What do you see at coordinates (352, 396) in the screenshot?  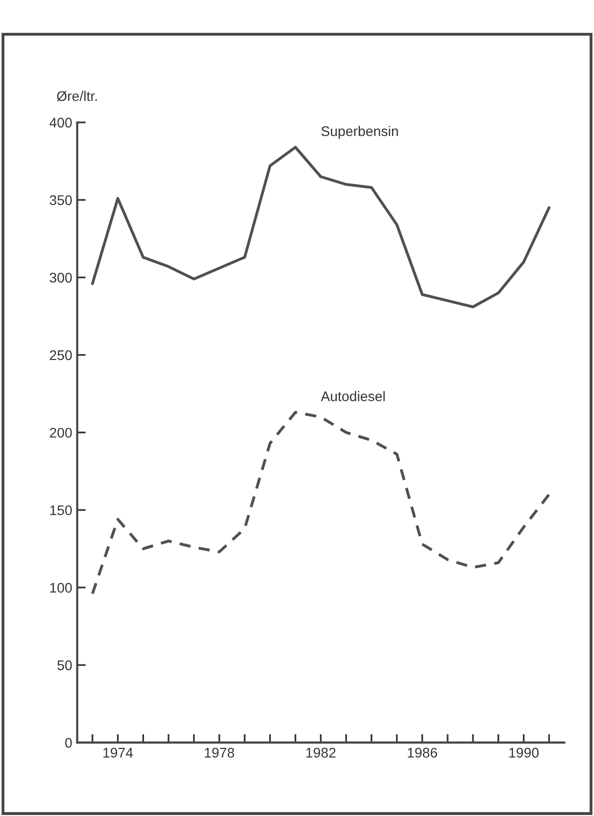 I see `series-label: Autodiesel` at bounding box center [352, 396].